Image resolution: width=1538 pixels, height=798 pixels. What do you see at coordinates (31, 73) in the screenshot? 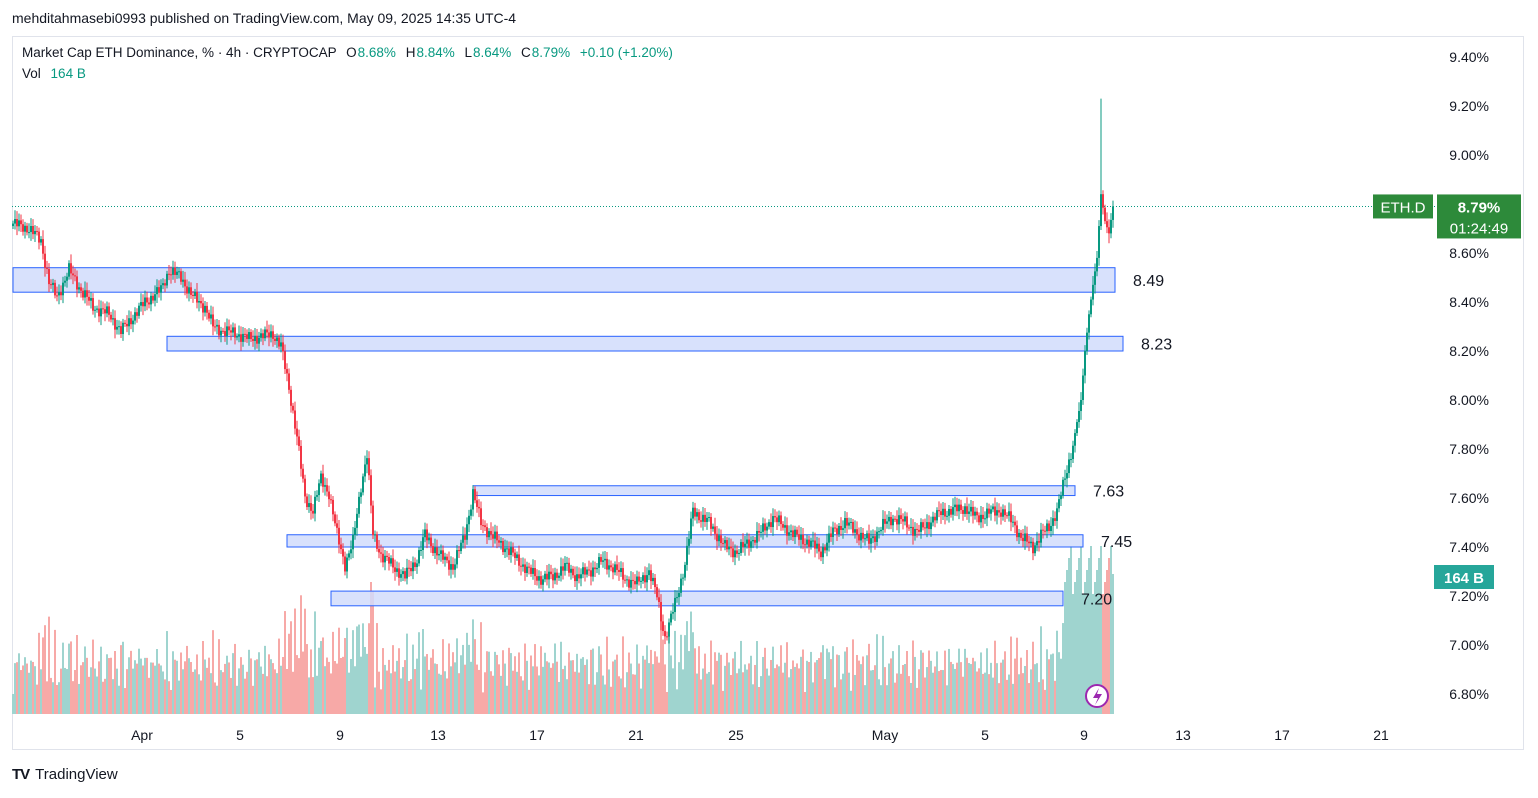
I see `legend-volume-label: Vol` at bounding box center [31, 73].